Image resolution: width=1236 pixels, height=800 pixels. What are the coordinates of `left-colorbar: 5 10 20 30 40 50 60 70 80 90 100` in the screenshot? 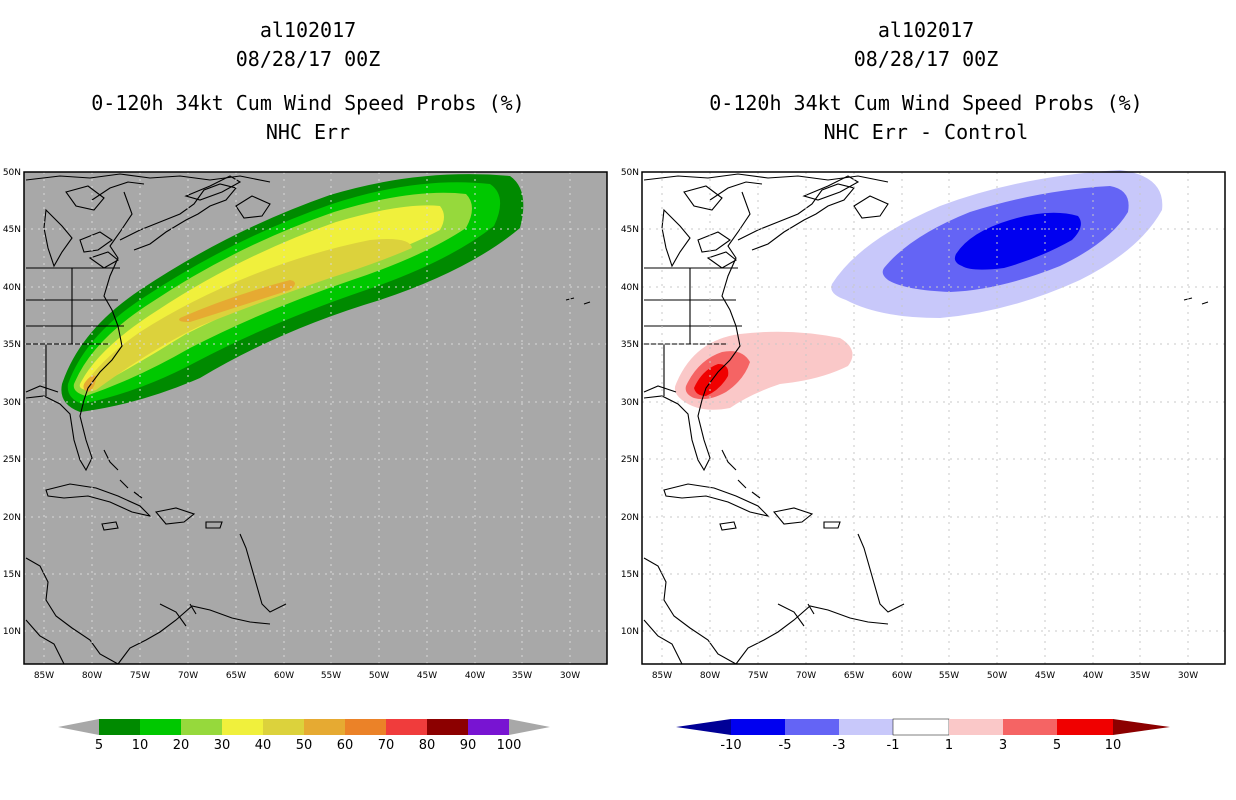 It's located at (304, 736).